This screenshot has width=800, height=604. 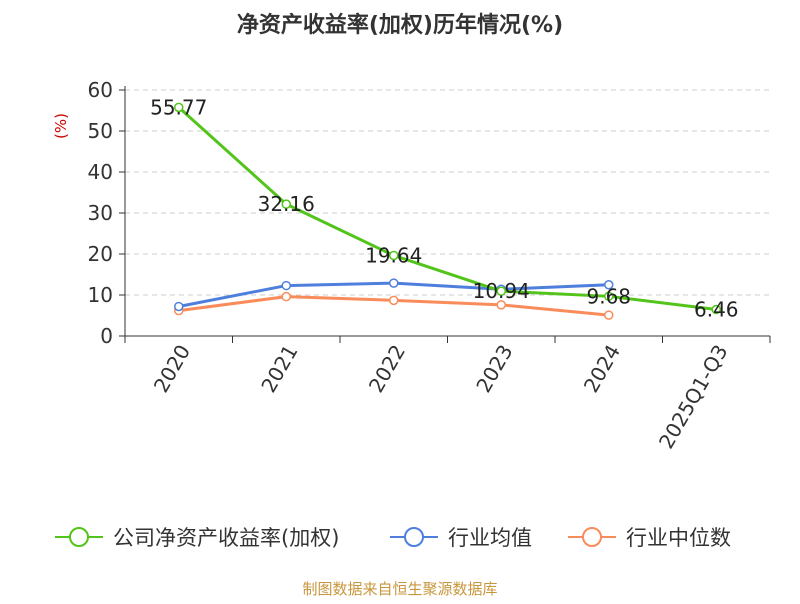 I want to click on x-tick-label: 2022, so click(x=387, y=369).